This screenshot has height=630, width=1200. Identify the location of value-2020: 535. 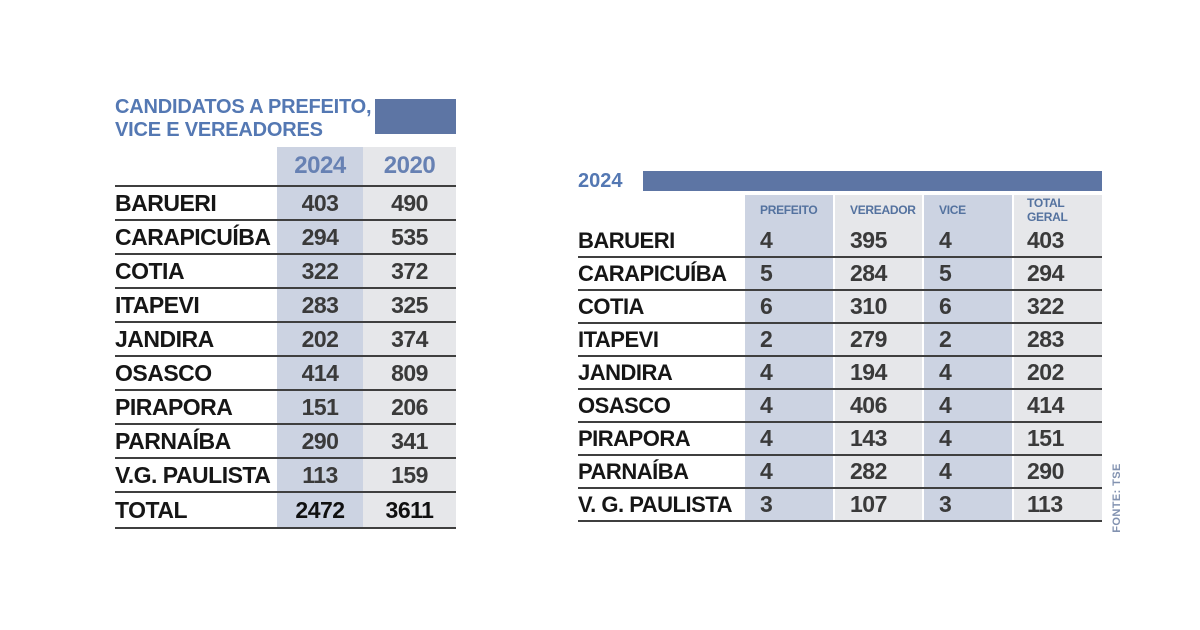
(409, 237).